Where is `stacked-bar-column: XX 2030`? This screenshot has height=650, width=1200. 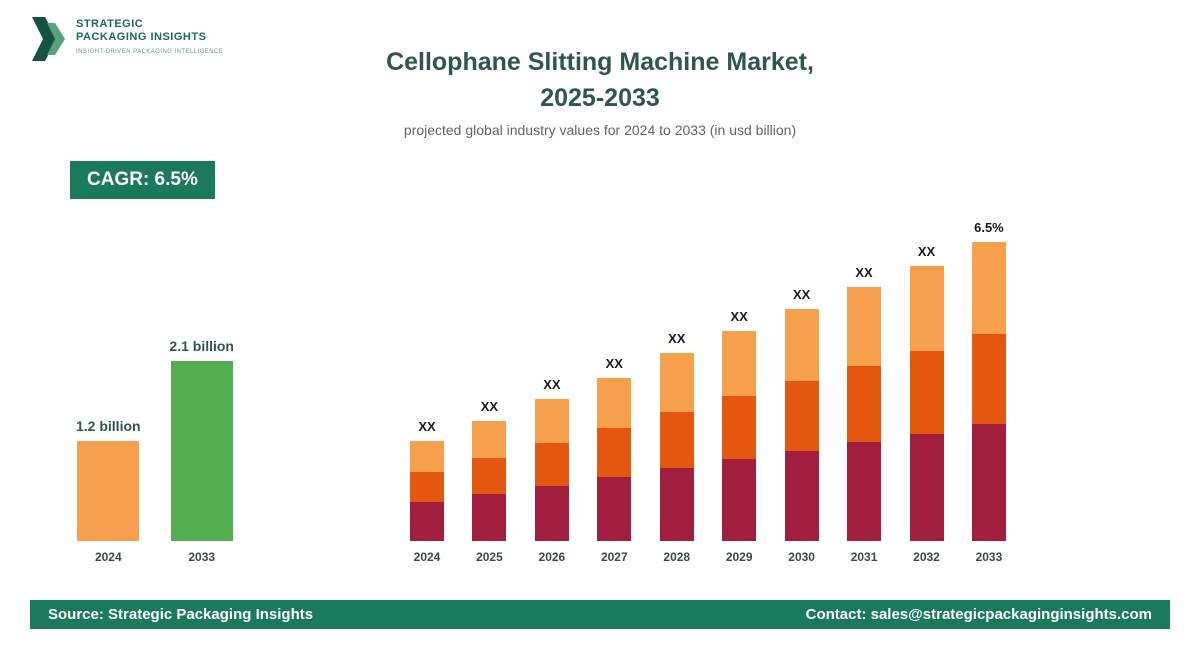
stacked-bar-column: XX 2030 is located at coordinates (801, 425).